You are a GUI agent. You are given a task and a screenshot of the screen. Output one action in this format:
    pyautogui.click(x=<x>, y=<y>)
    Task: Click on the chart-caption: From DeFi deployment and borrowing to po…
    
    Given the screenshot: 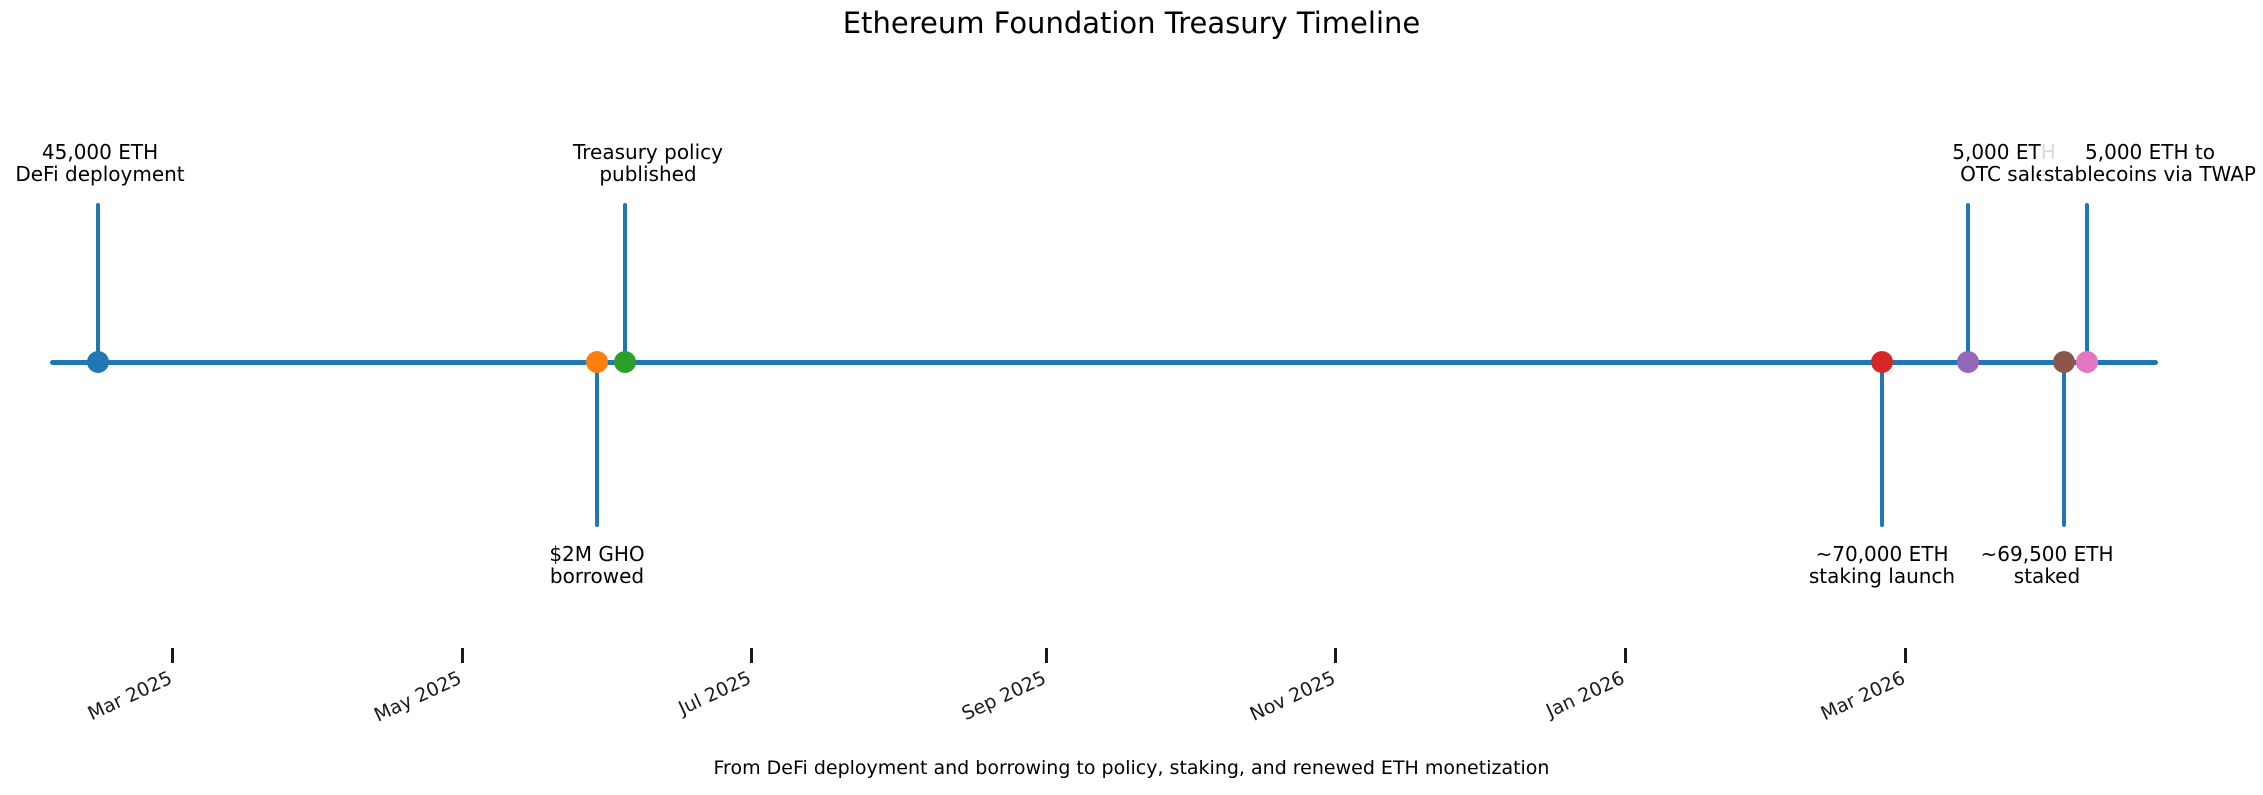 What is the action you would take?
    pyautogui.click(x=1131, y=768)
    